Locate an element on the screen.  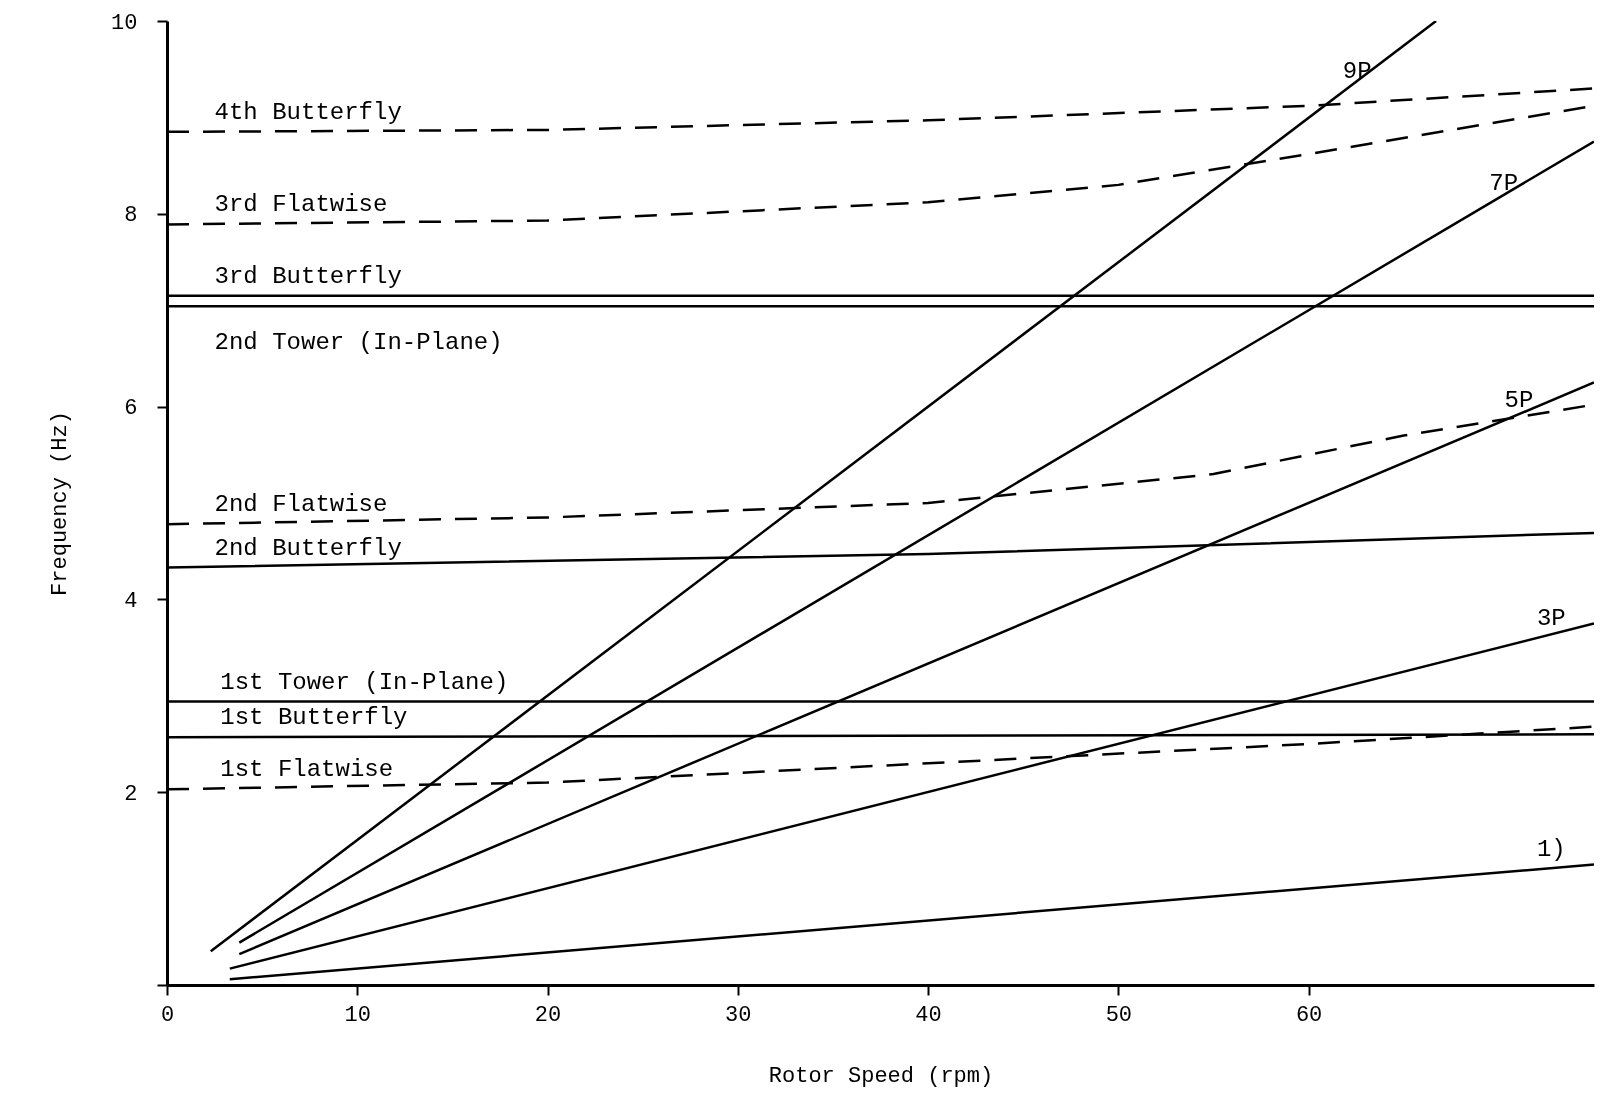
annotation: 2nd Butterfly is located at coordinates (308, 548).